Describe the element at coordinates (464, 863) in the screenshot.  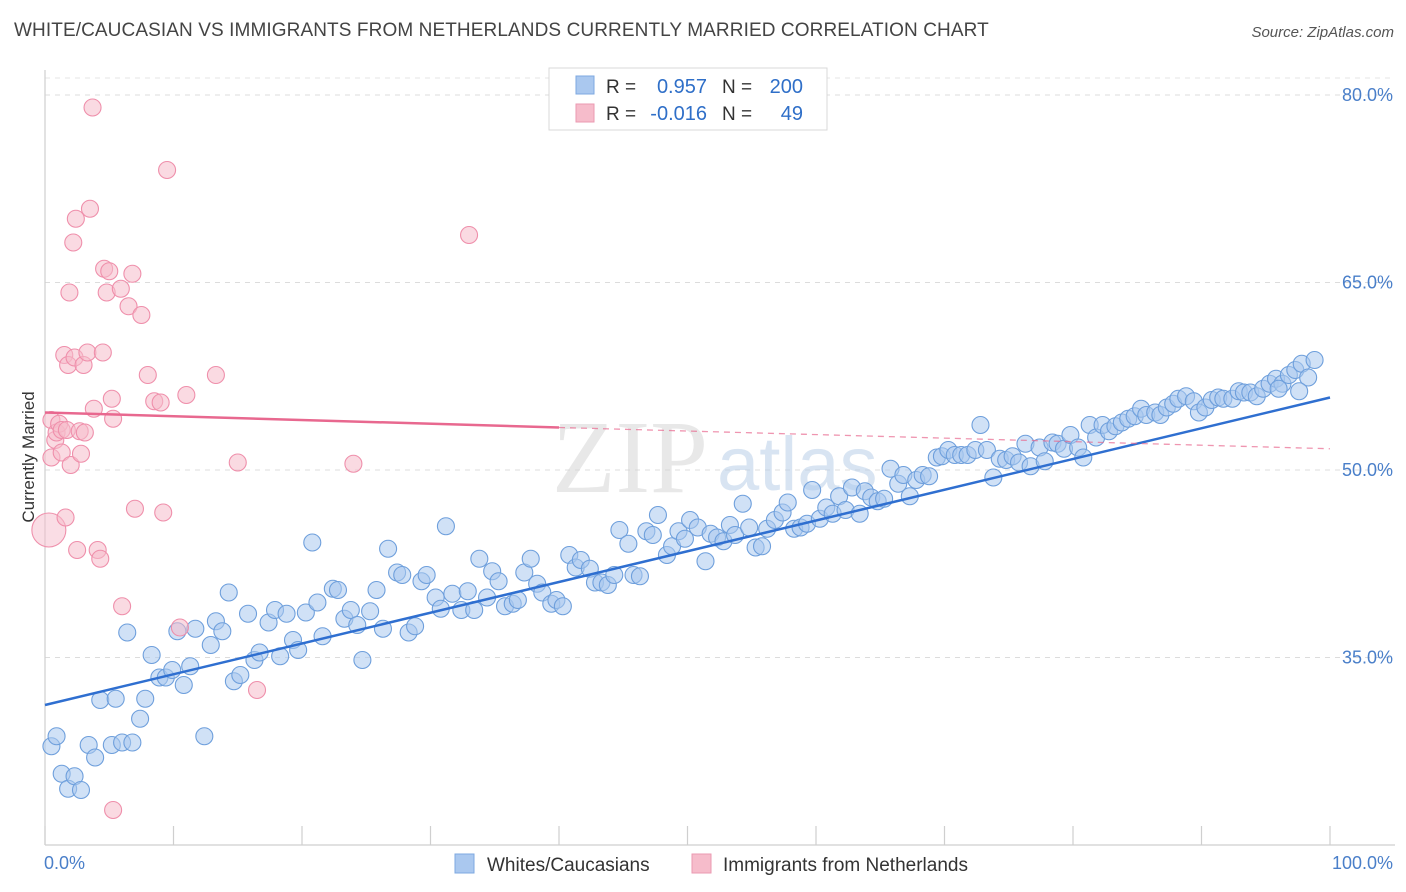
I see `legend-bottom-swatch-whites` at that location.